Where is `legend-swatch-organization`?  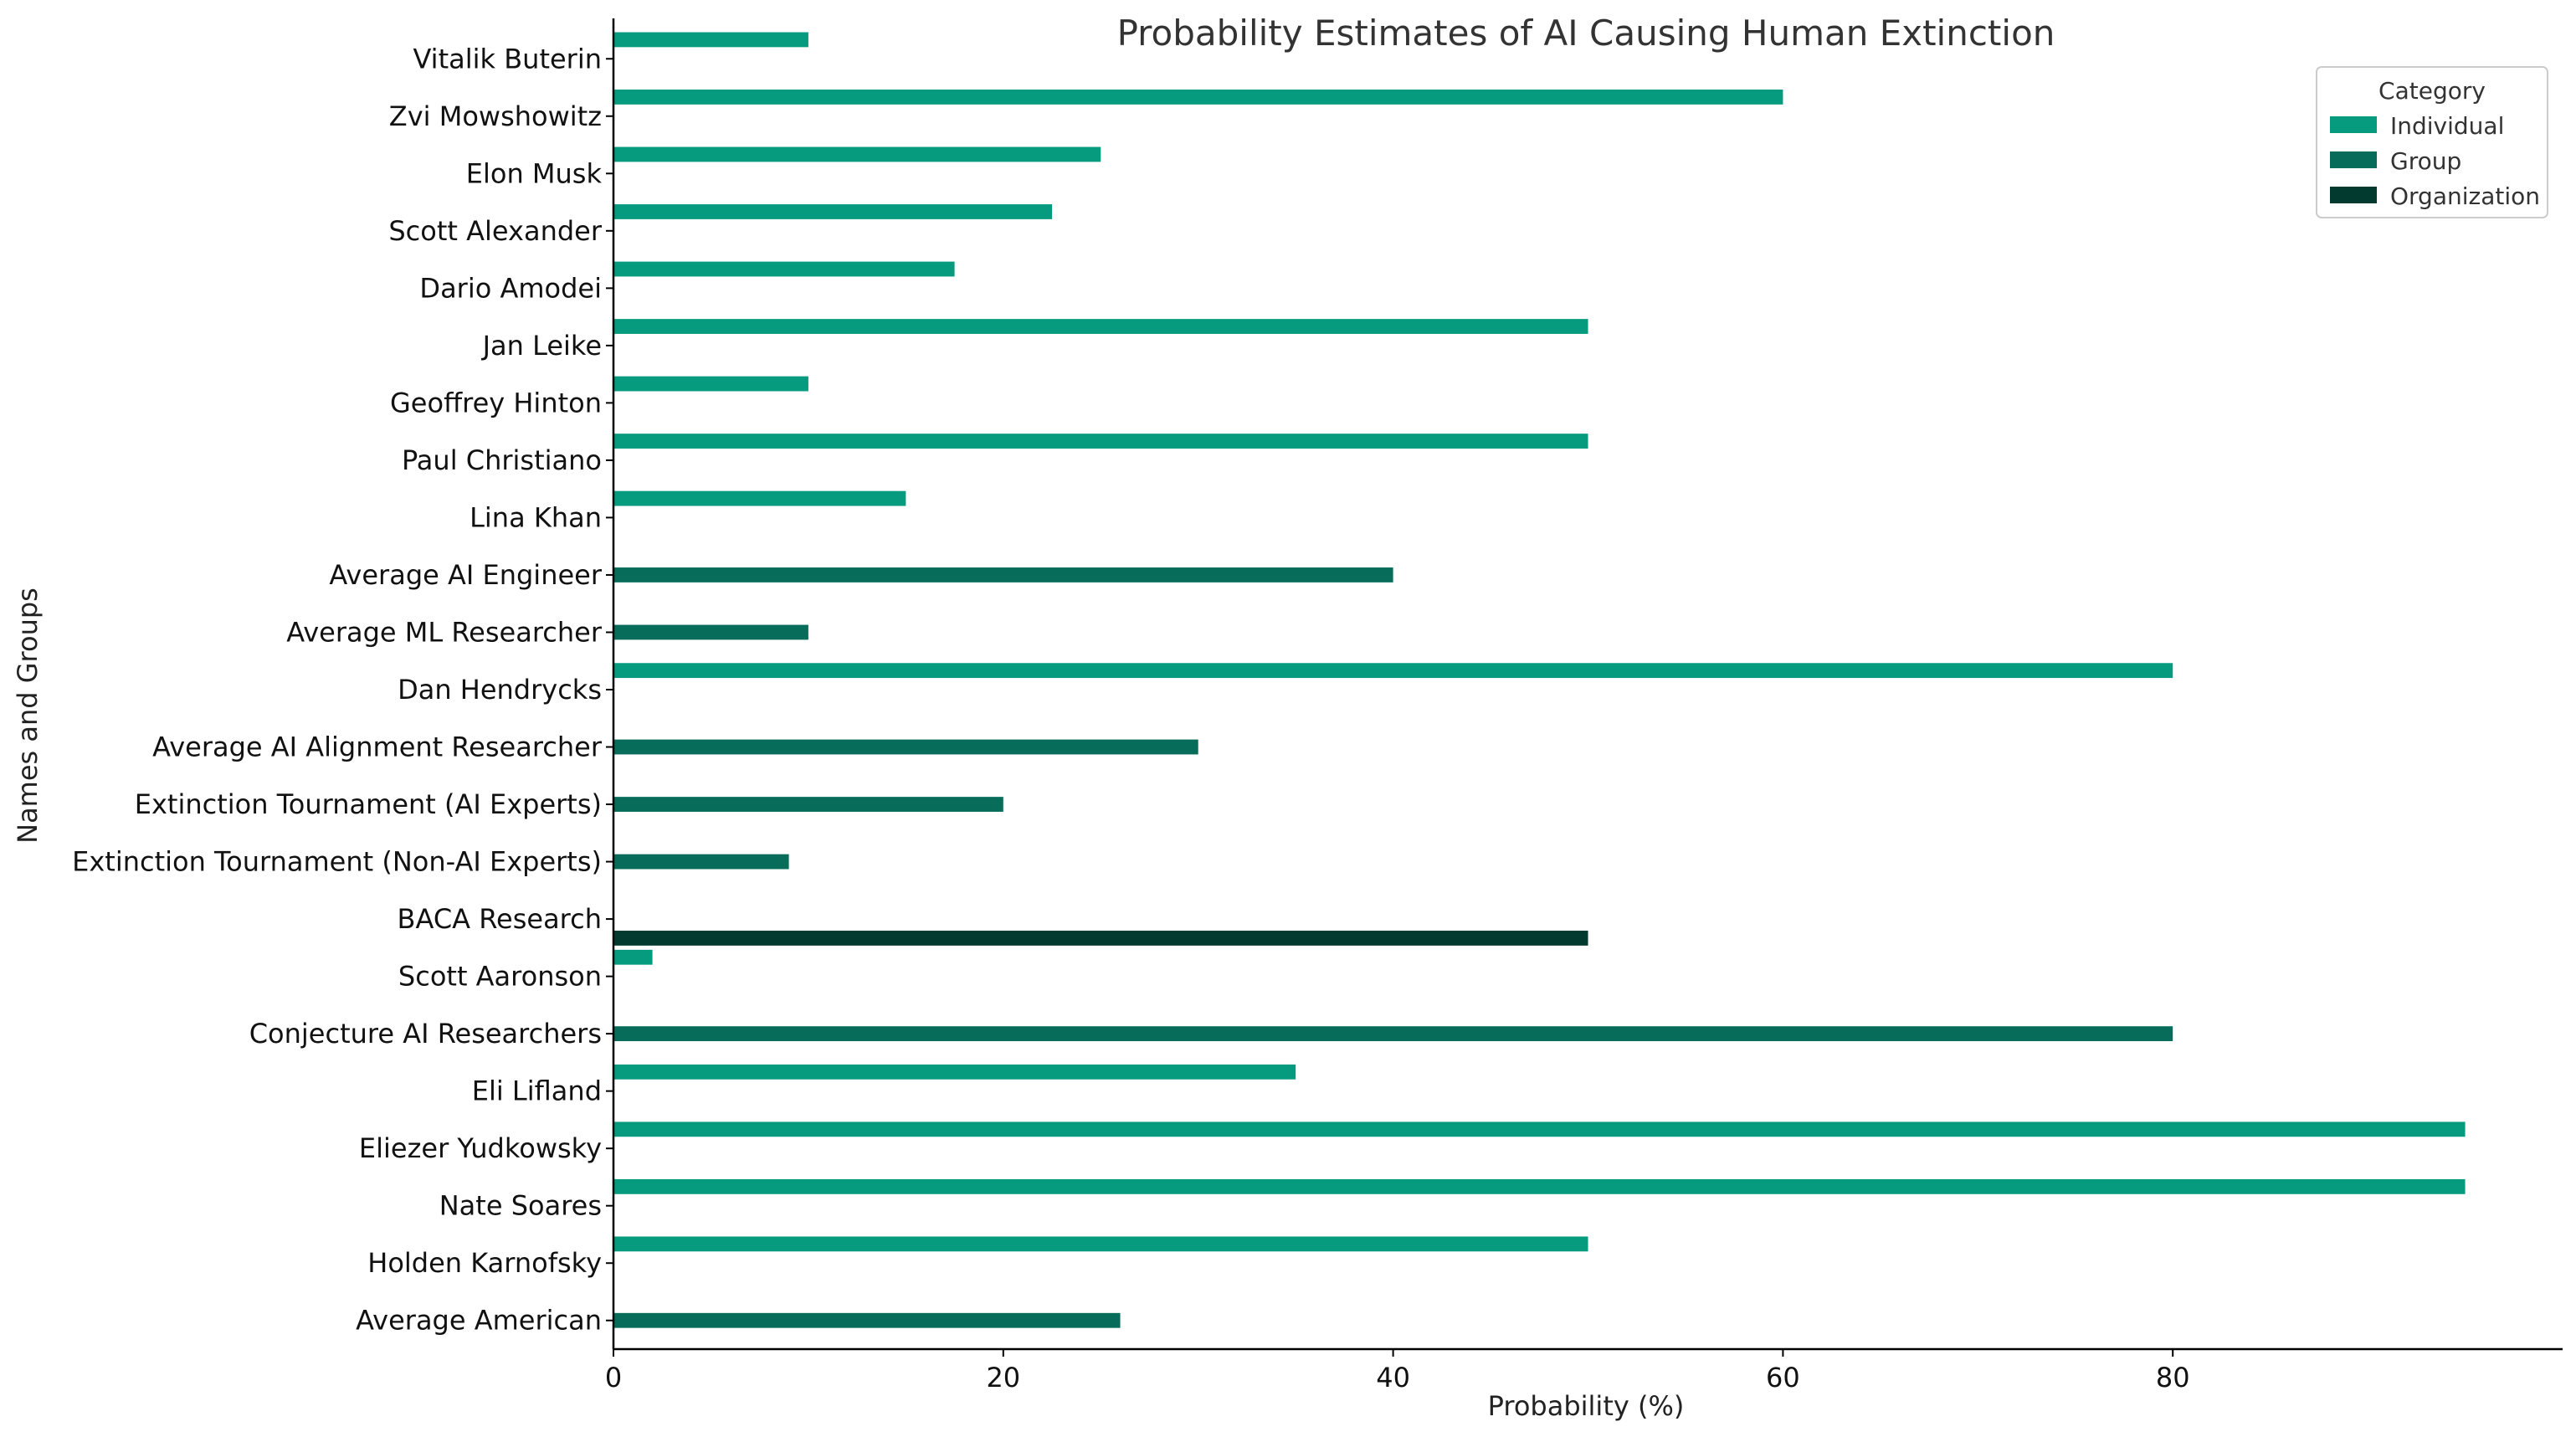 legend-swatch-organization is located at coordinates (2353, 195).